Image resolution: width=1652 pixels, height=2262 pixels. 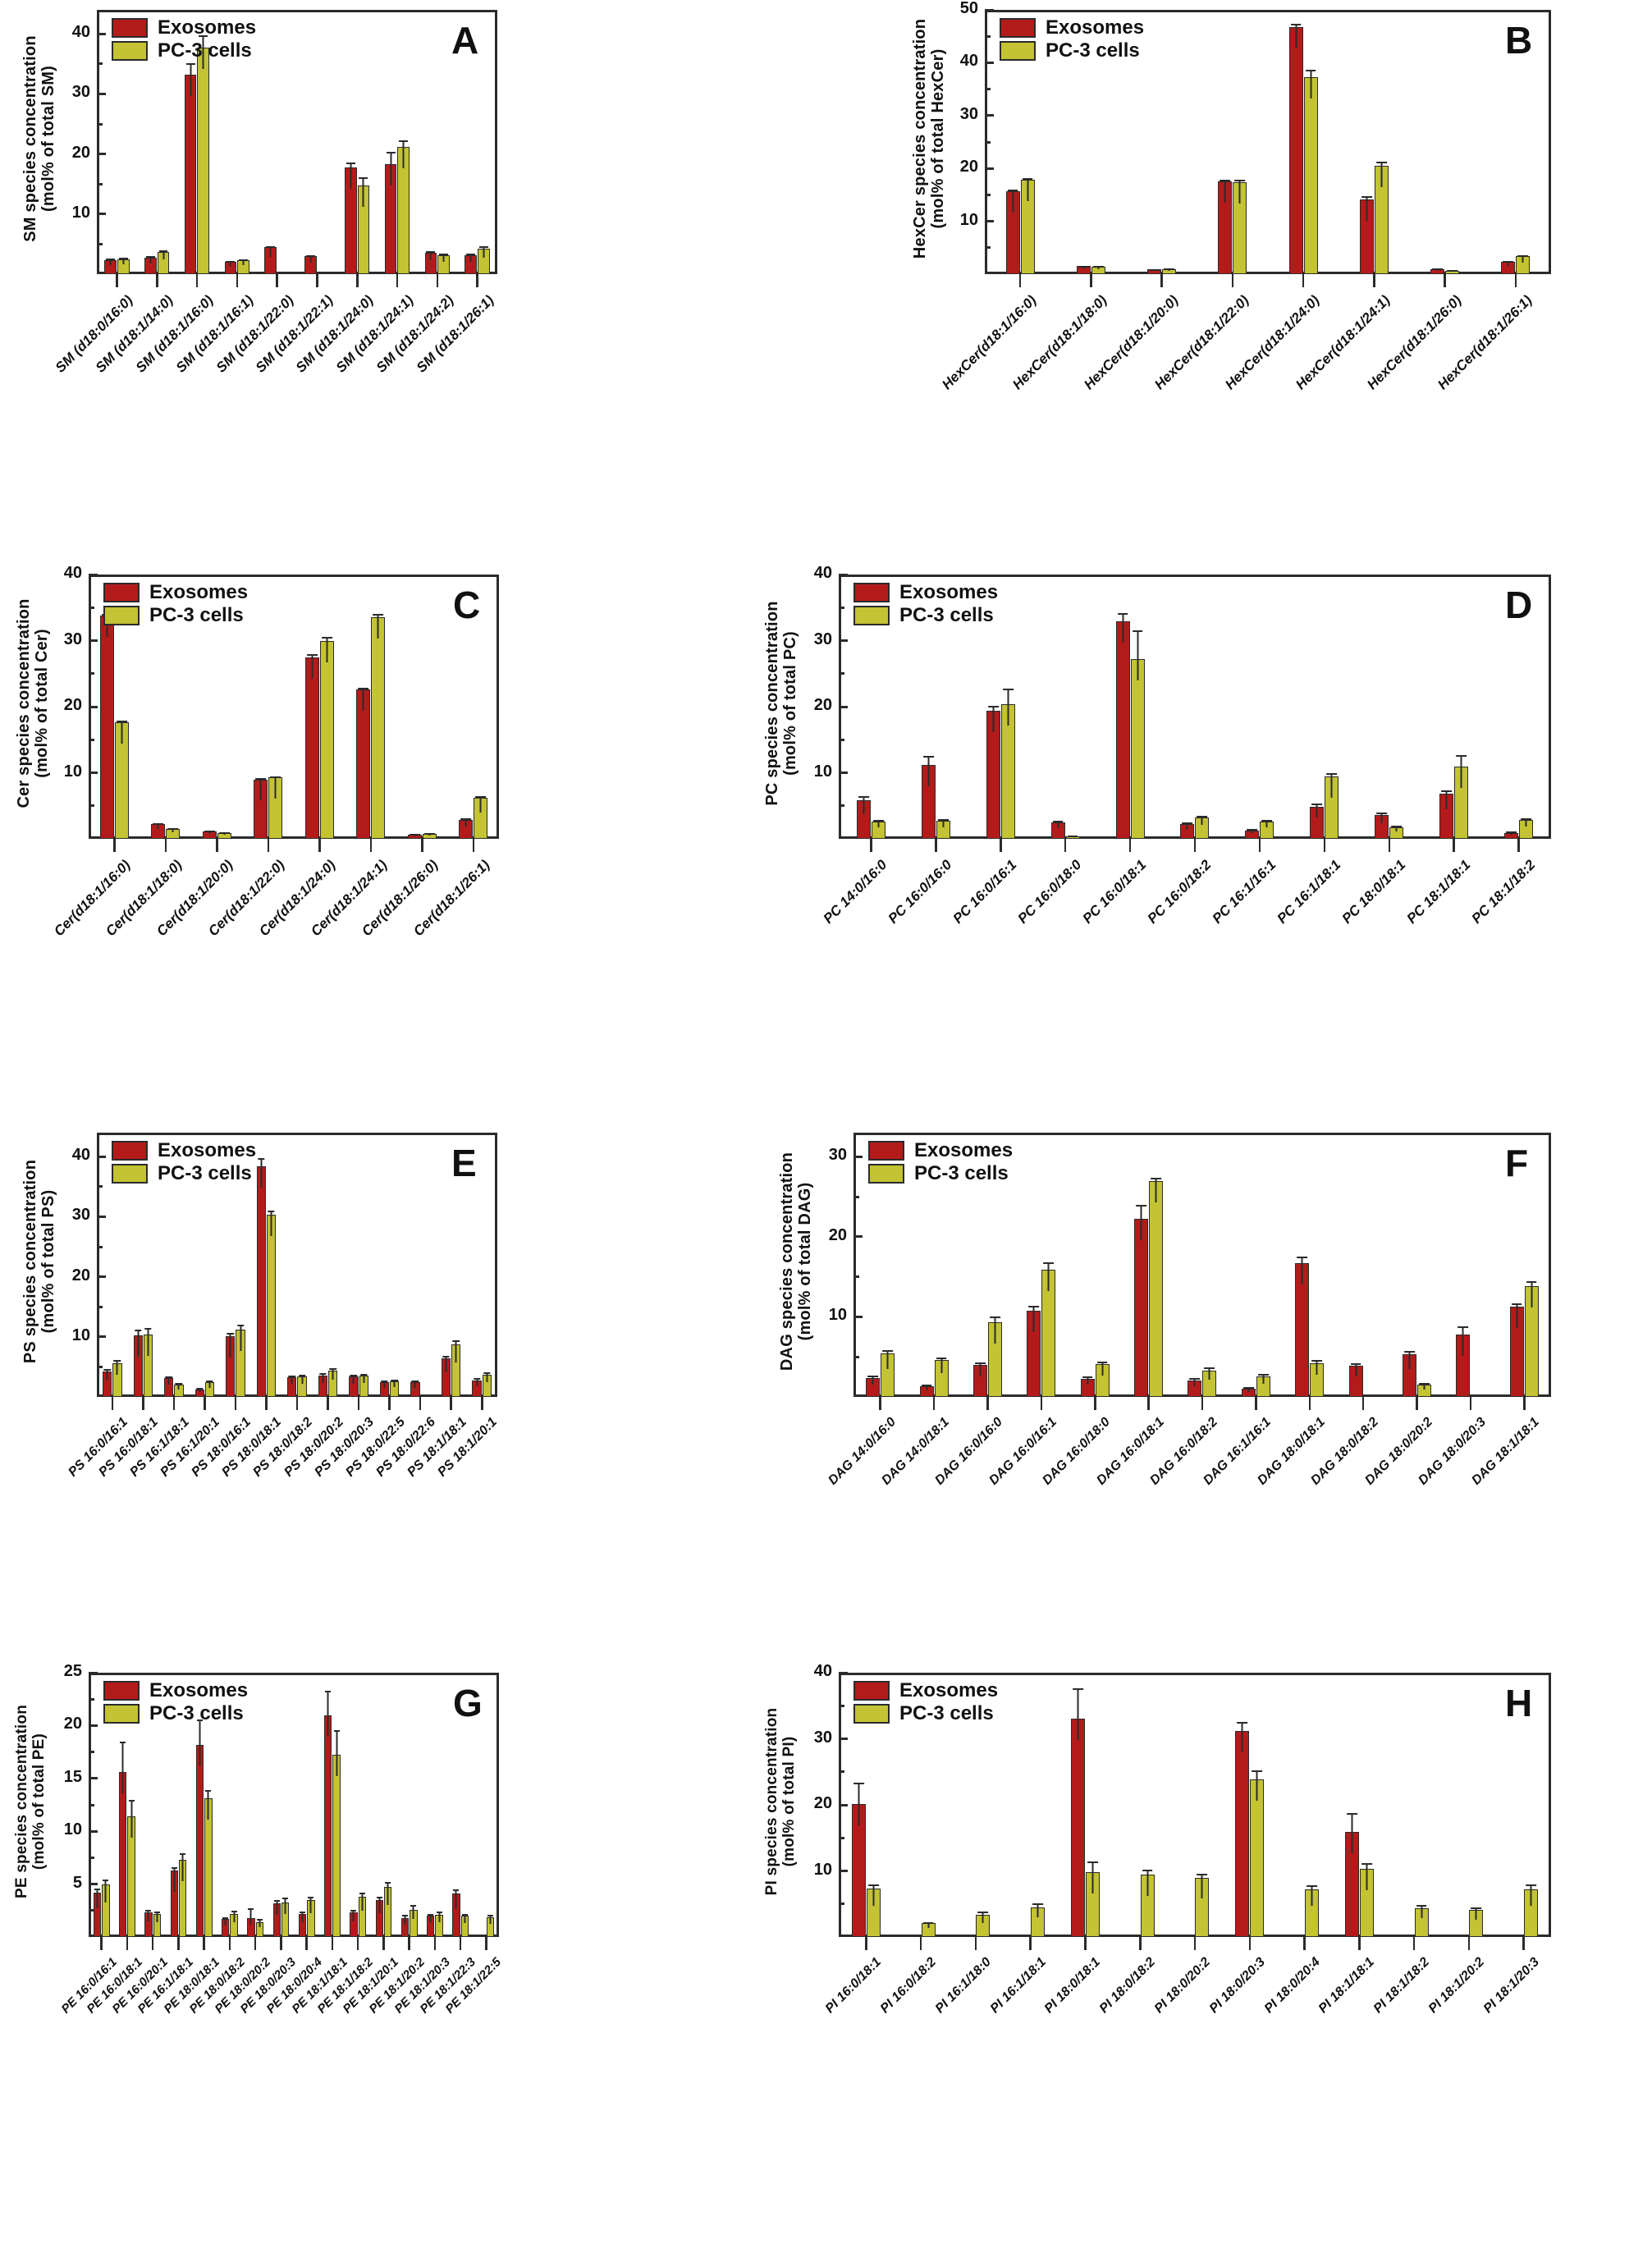 What do you see at coordinates (72, 1830) in the screenshot?
I see `y-tick-label: 10` at bounding box center [72, 1830].